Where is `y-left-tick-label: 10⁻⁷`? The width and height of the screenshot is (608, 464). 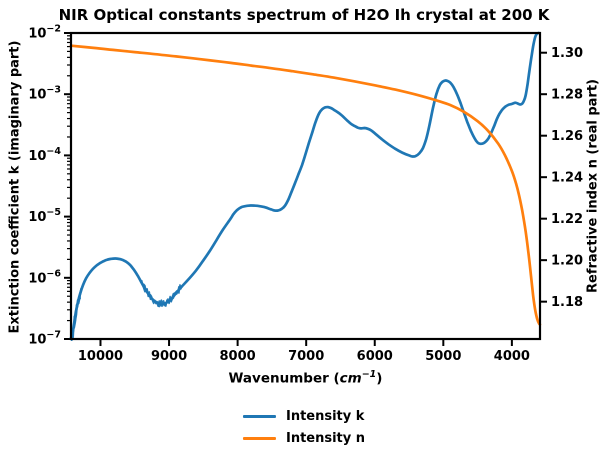 y-left-tick-label: 10⁻⁷ is located at coordinates (44, 339).